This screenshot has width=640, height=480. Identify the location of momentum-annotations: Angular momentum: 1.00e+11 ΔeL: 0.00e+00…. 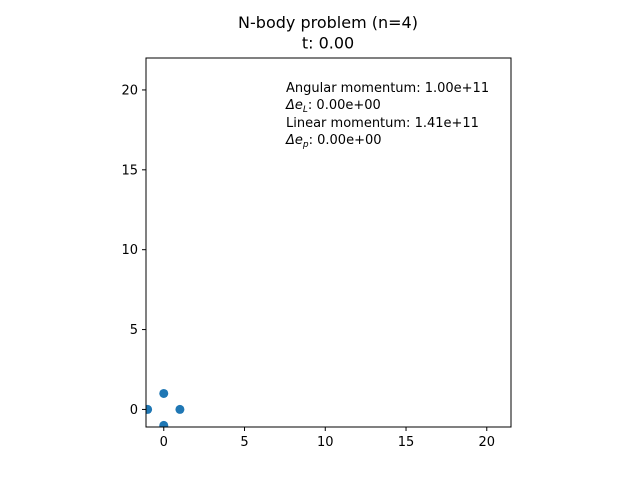
(387, 115).